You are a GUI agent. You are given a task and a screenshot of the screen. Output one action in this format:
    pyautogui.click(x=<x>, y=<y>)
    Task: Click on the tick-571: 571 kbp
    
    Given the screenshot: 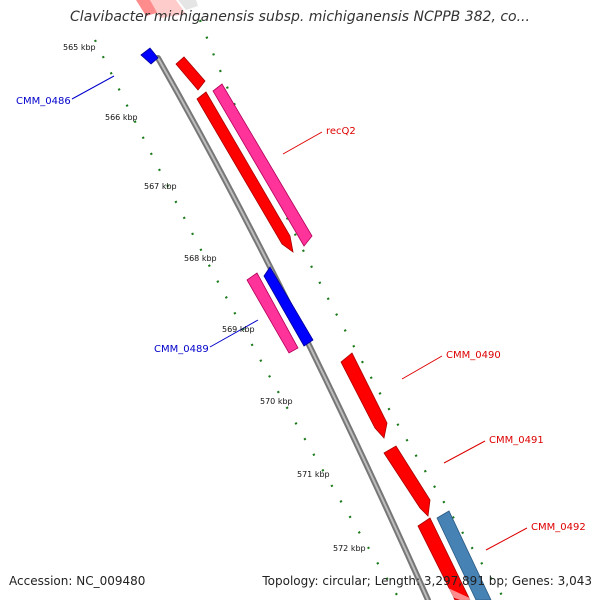 What is the action you would take?
    pyautogui.click(x=313, y=474)
    